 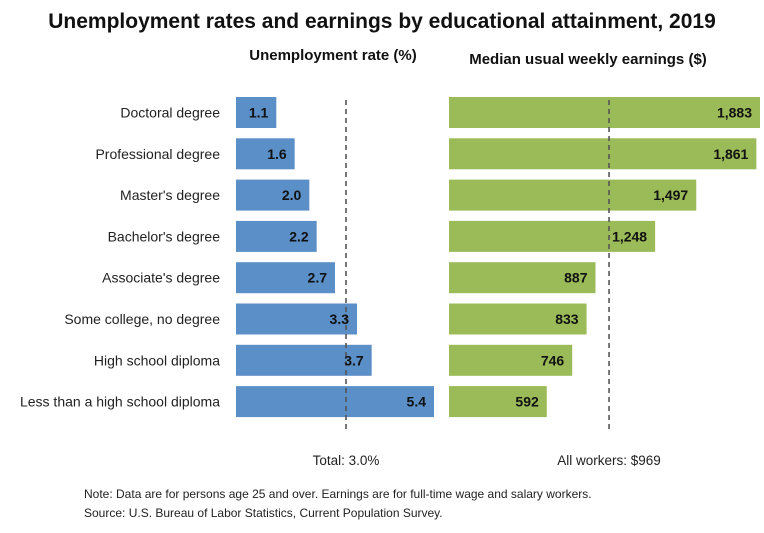 What do you see at coordinates (161, 278) in the screenshot?
I see `category-label: Associate's degree` at bounding box center [161, 278].